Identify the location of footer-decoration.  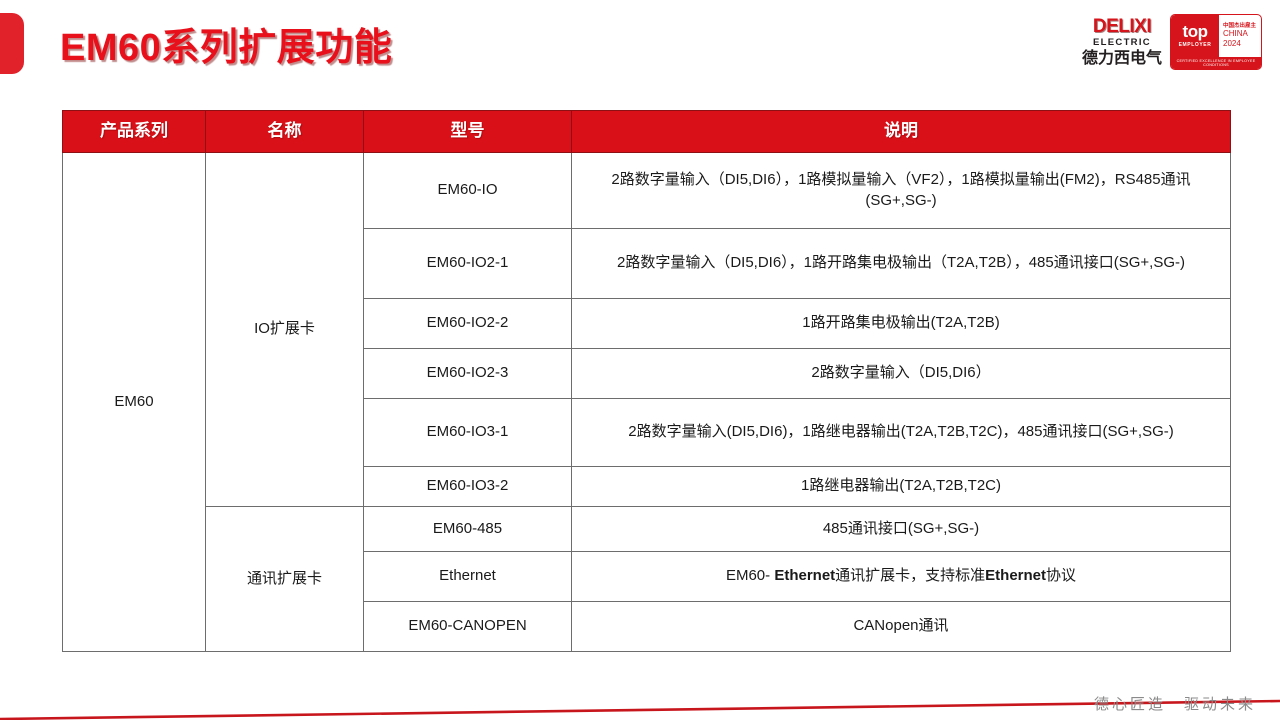
(640, 697).